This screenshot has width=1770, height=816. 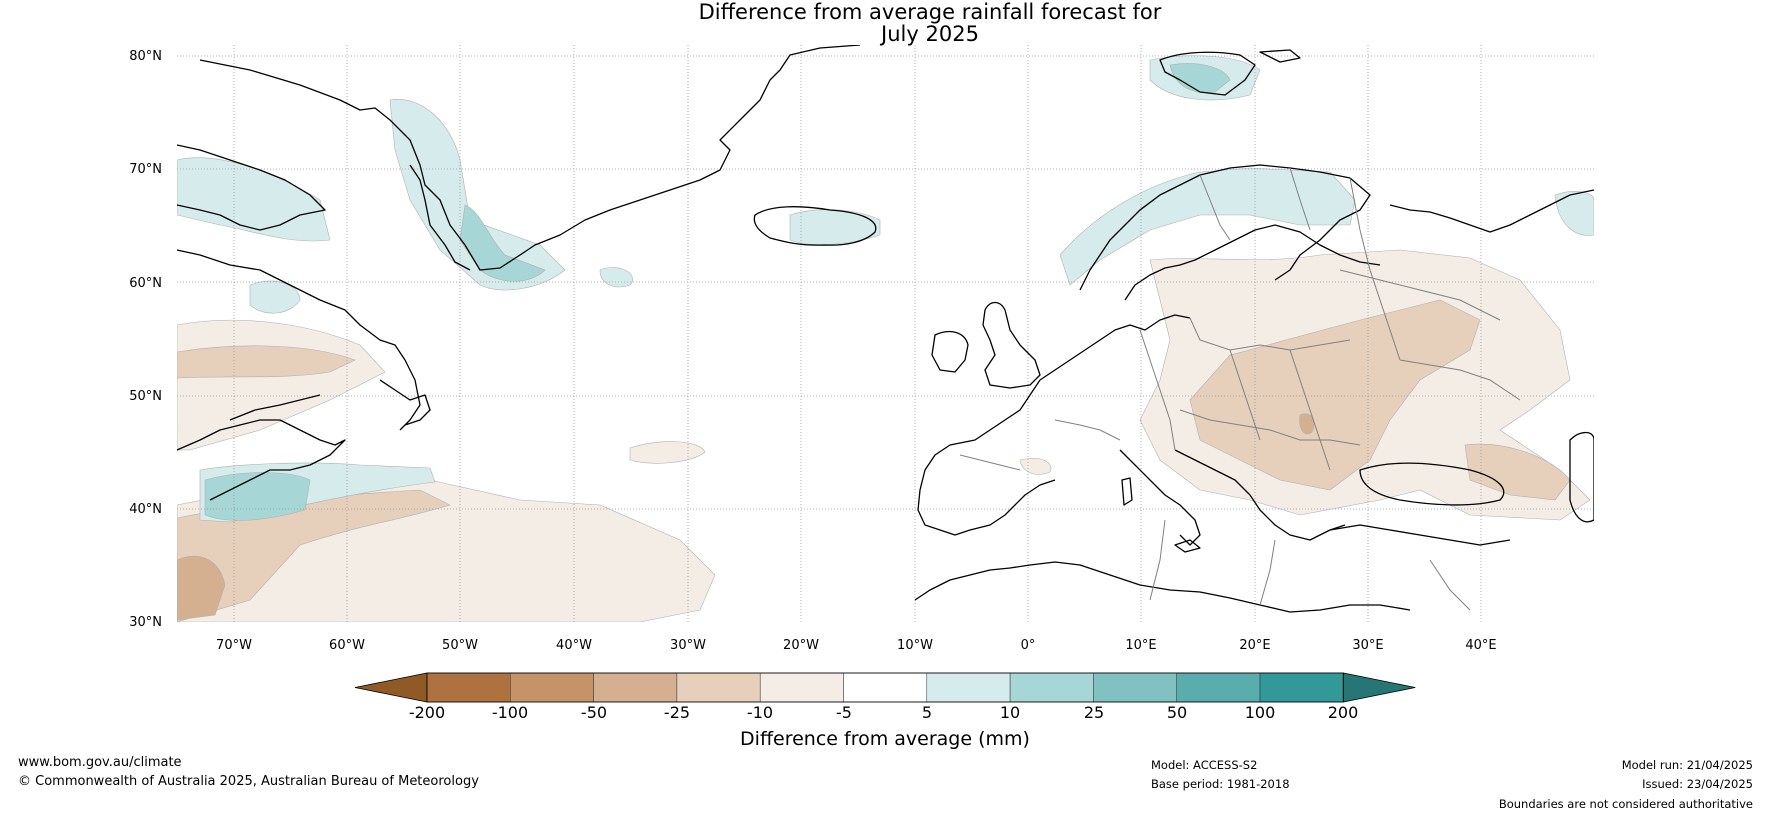 I want to click on colorbar-tick-label: -50, so click(x=594, y=712).